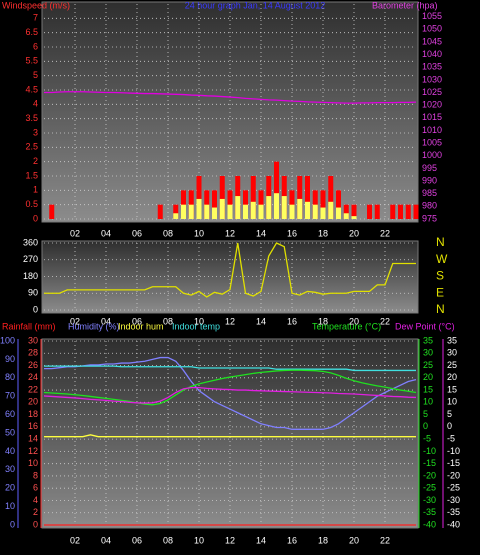  What do you see at coordinates (35, 18) in the screenshot?
I see `y-tick-label: 7` at bounding box center [35, 18].